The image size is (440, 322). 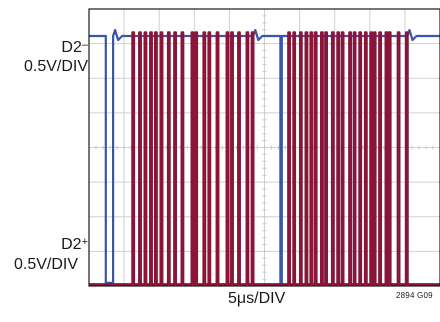 I want to click on channel-1-scale: 0.5V/DIV, so click(x=55, y=66).